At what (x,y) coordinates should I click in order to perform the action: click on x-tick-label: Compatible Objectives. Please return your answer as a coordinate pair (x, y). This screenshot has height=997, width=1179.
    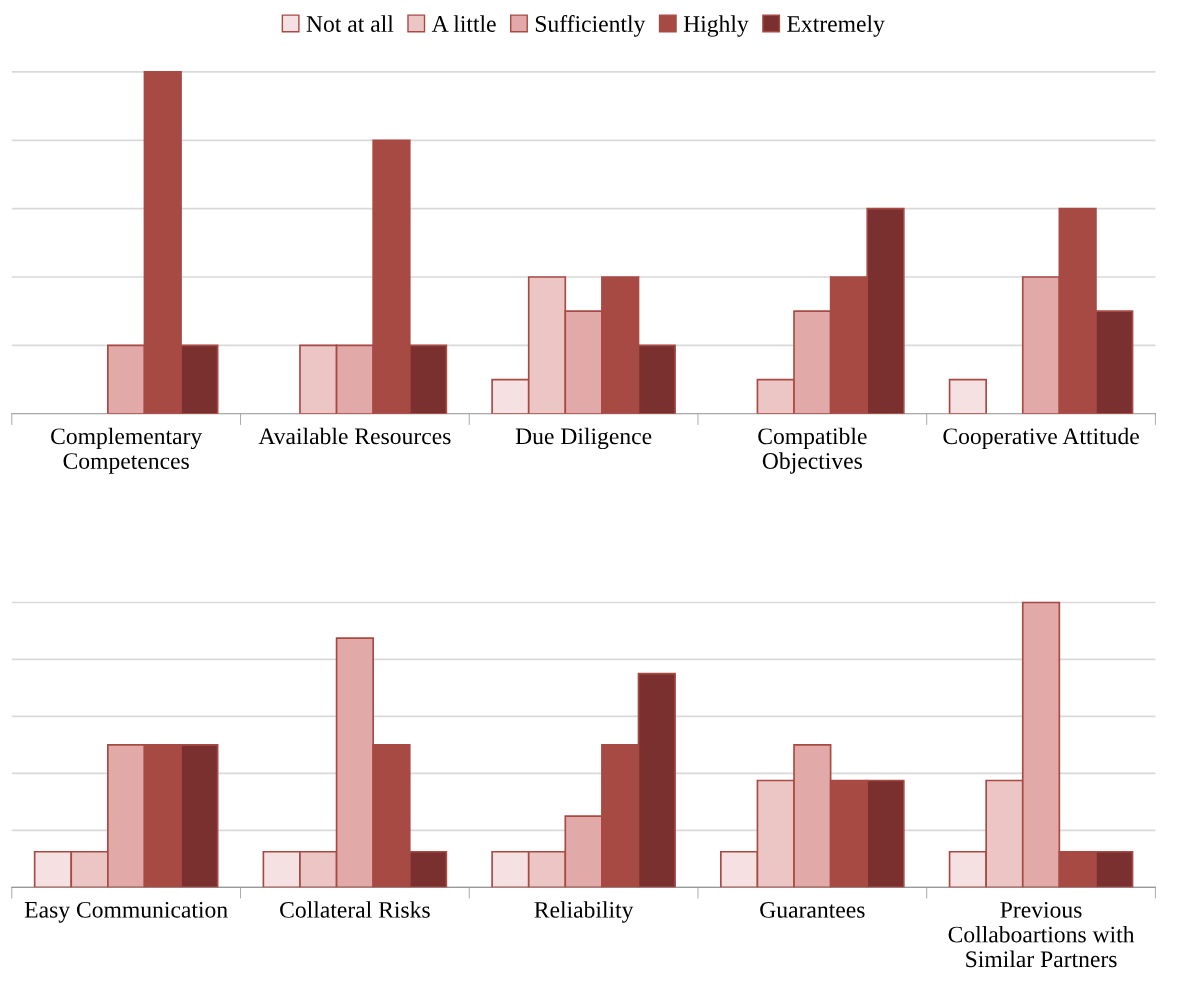
    Looking at the image, I should click on (812, 450).